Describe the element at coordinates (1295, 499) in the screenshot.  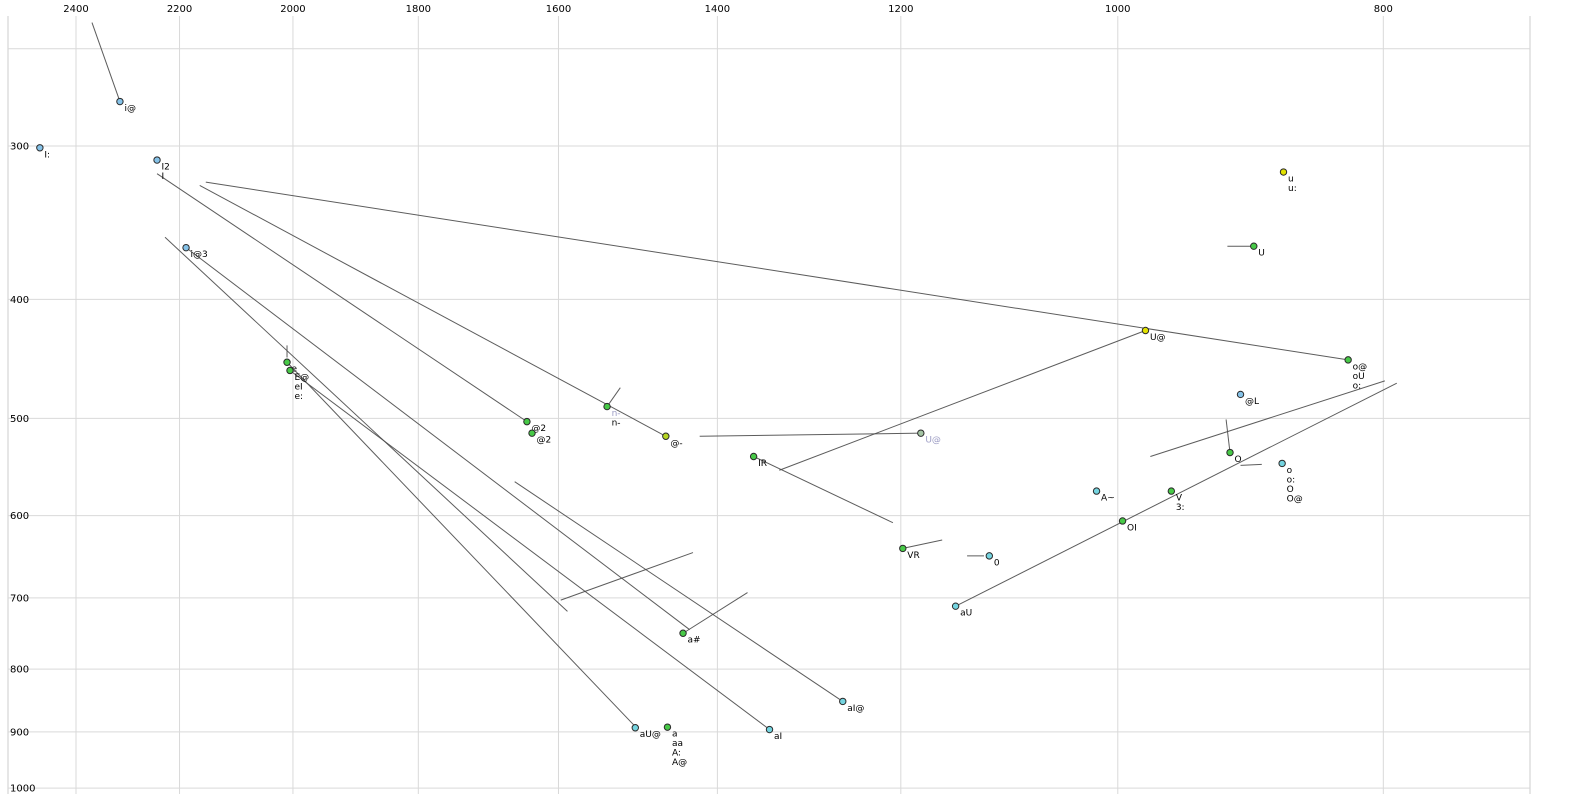
I see `vowel-label: O@` at that location.